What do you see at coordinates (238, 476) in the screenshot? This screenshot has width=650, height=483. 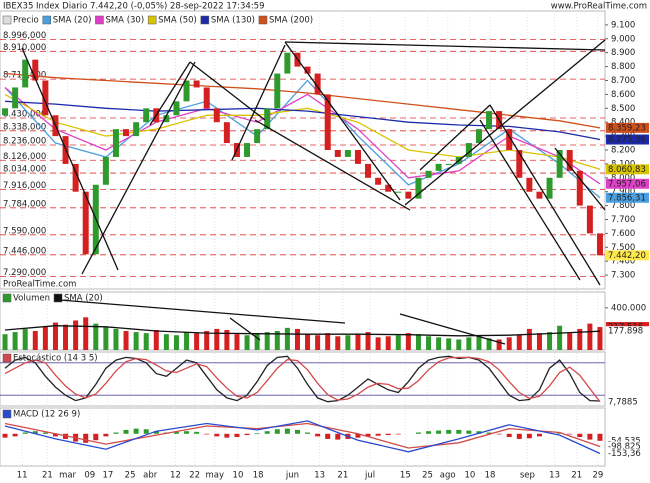 I see `x-tick-label: 10` at bounding box center [238, 476].